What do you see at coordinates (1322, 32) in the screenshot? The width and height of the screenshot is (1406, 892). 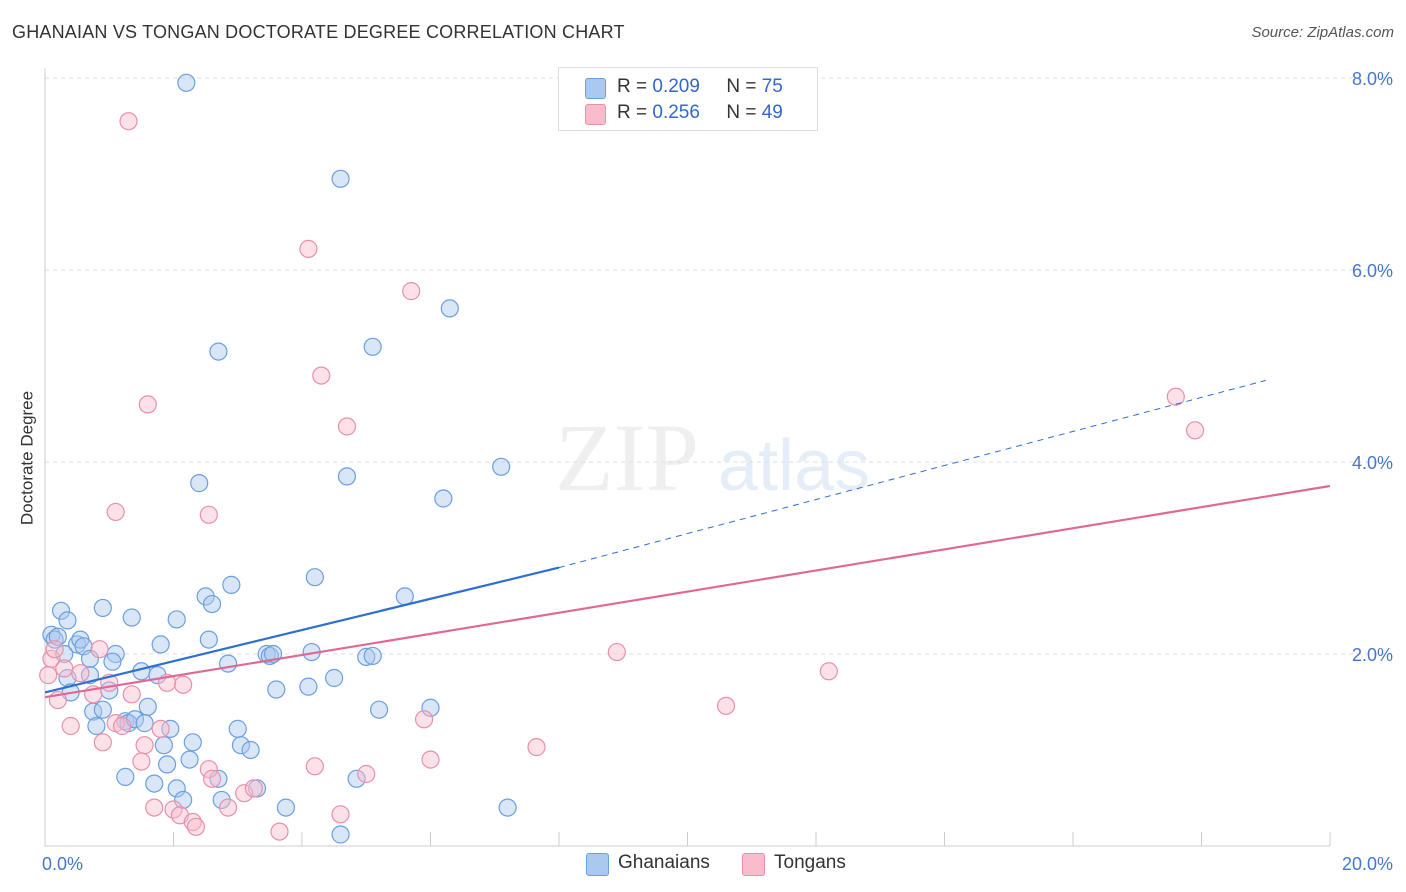 I see `source-label: Source: ZipAtlas.com` at bounding box center [1322, 32].